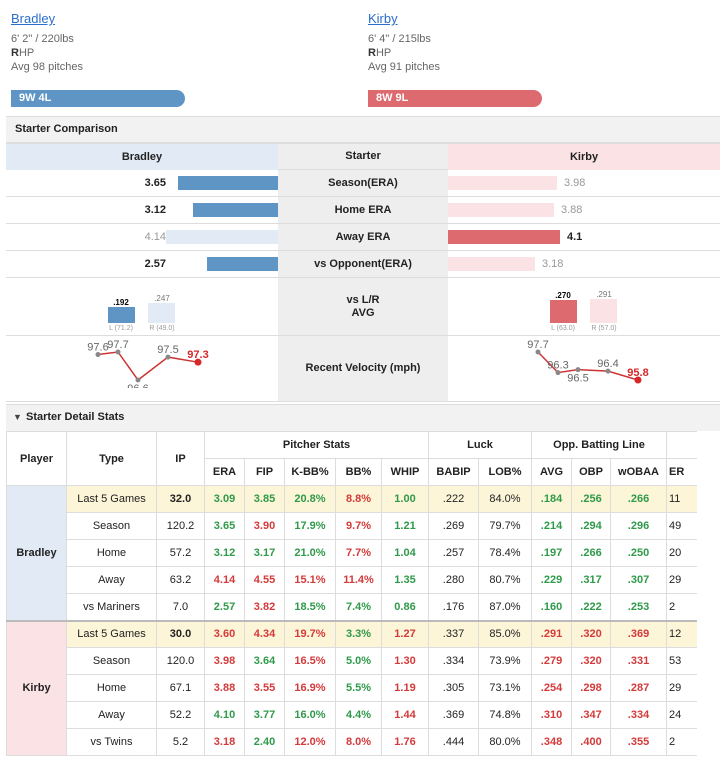 This screenshot has width=726, height=763. I want to click on away-pitcher-meta: 6' 4" / 215lbs RHP Avg 91 pitches, so click(404, 53).